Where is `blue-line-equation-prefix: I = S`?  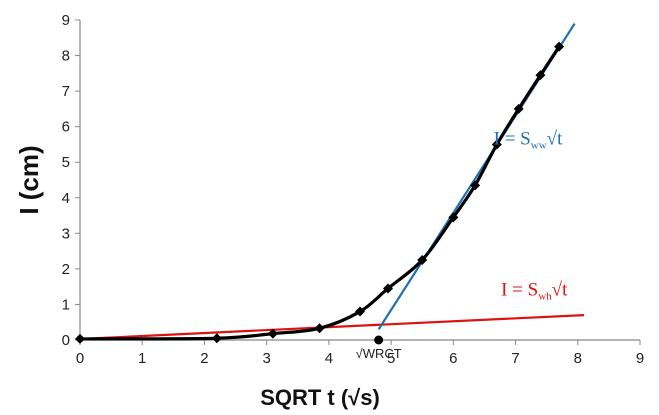 blue-line-equation-prefix: I = S is located at coordinates (512, 138).